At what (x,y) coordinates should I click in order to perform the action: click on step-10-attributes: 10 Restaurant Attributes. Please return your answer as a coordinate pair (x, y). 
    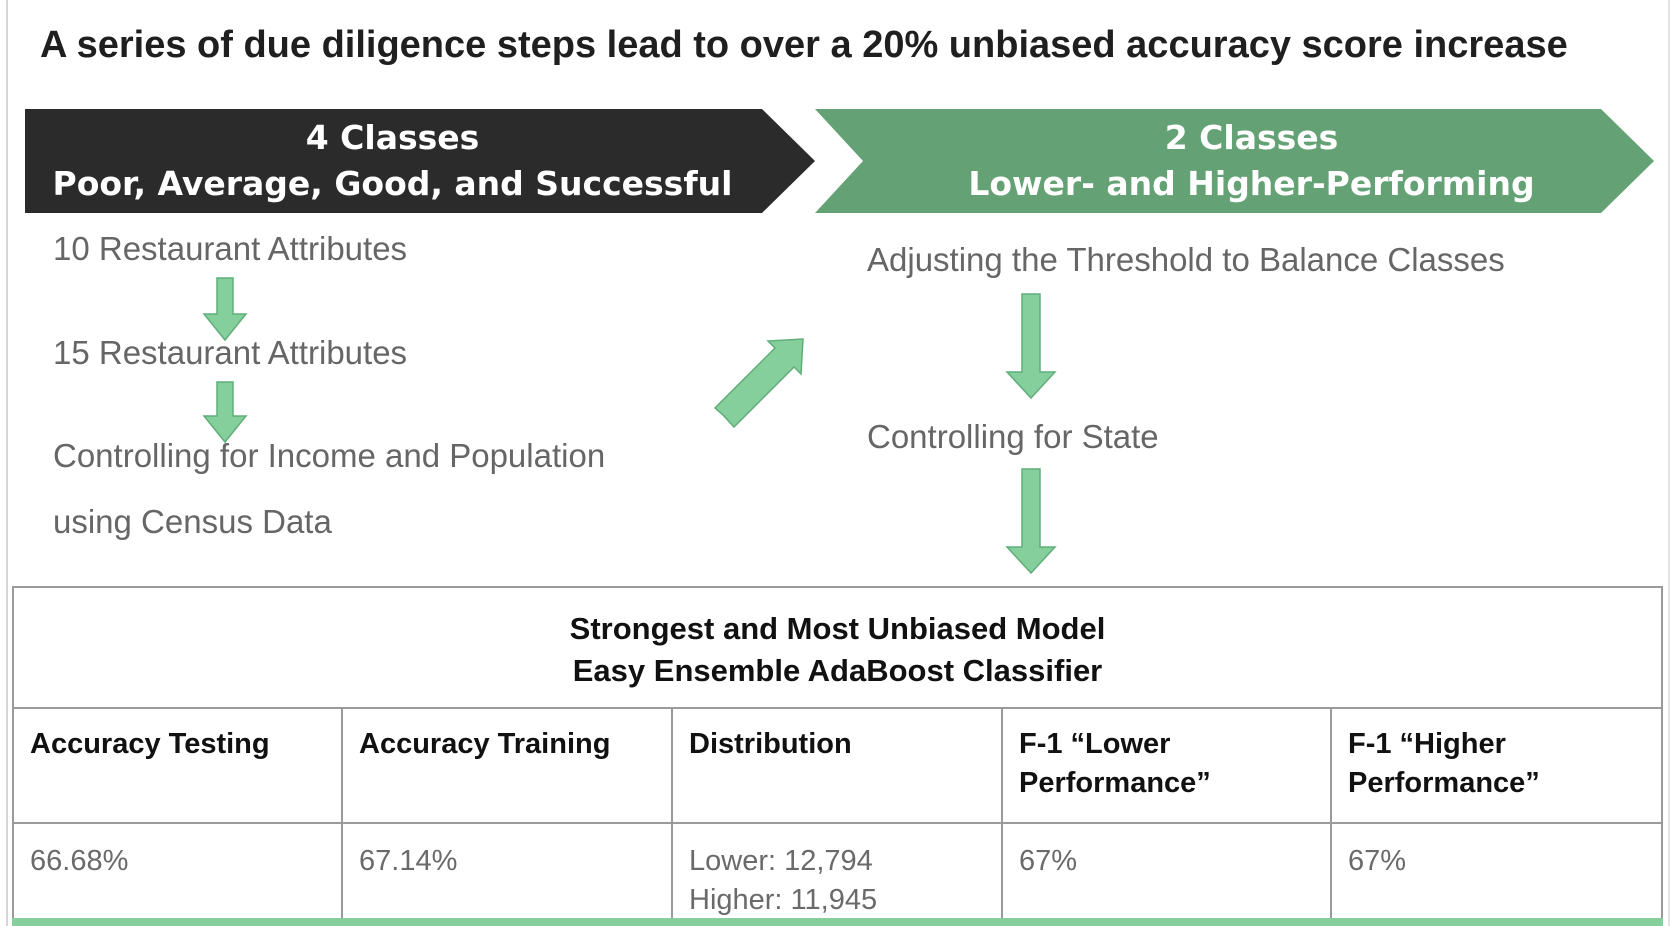
    Looking at the image, I should click on (230, 248).